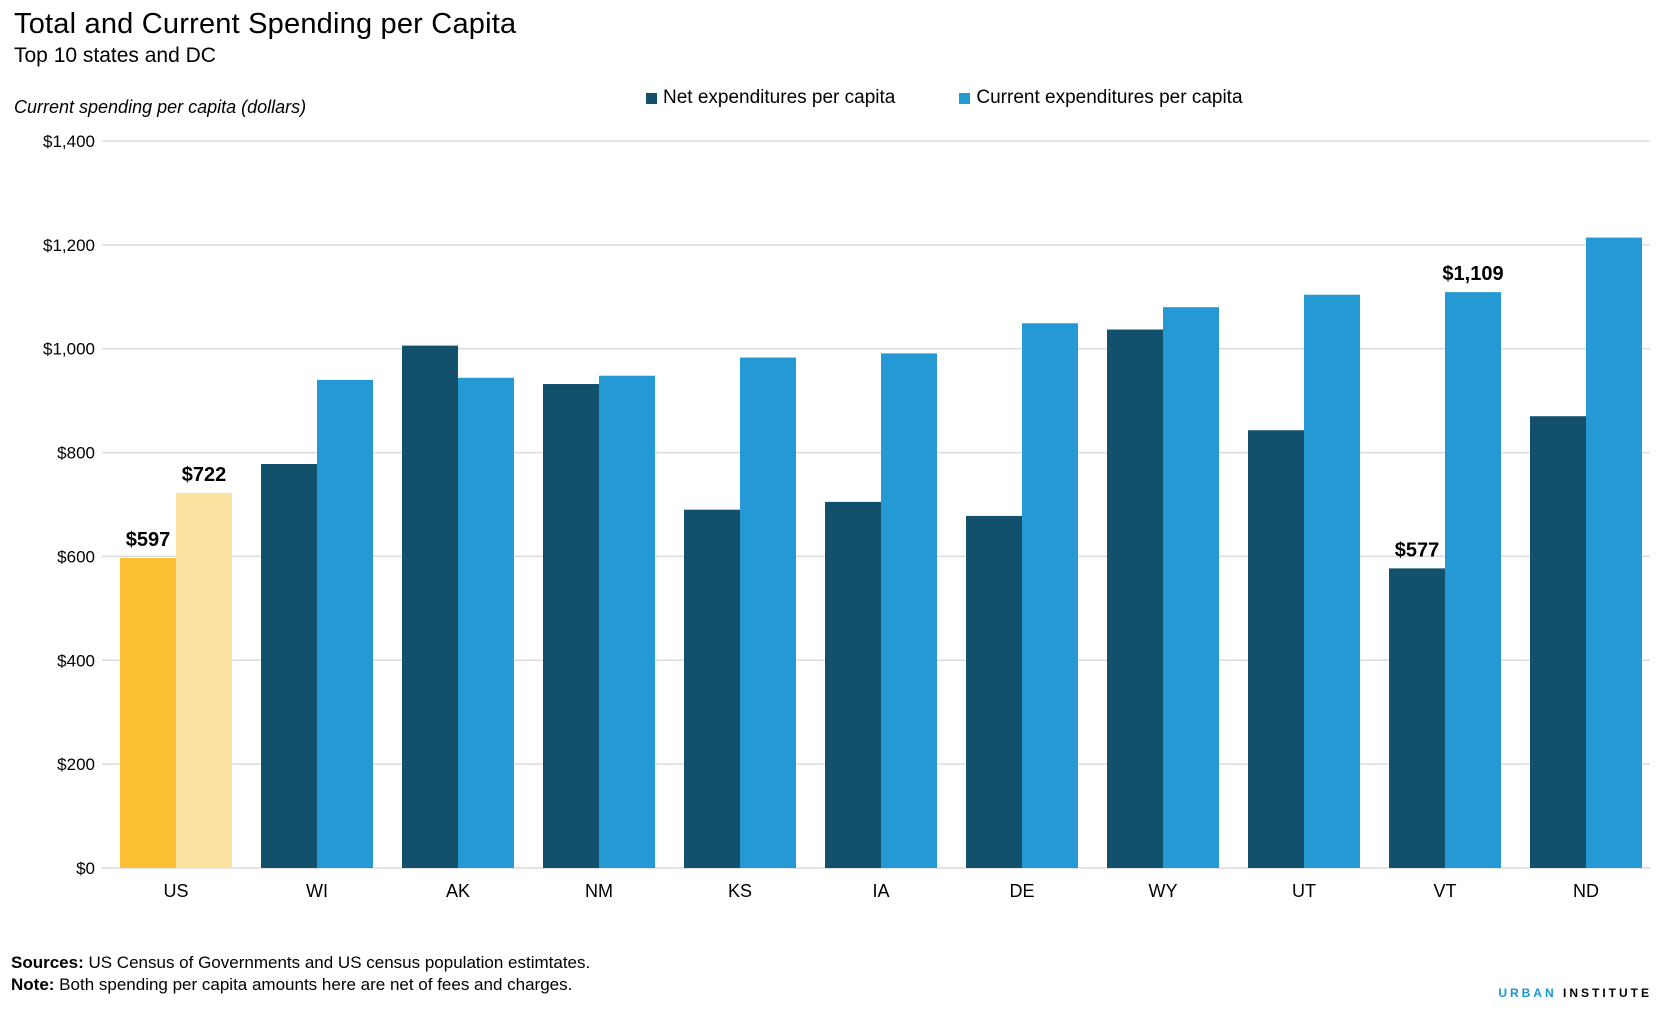 The width and height of the screenshot is (1670, 1016). I want to click on x-tick-label: WY, so click(1163, 891).